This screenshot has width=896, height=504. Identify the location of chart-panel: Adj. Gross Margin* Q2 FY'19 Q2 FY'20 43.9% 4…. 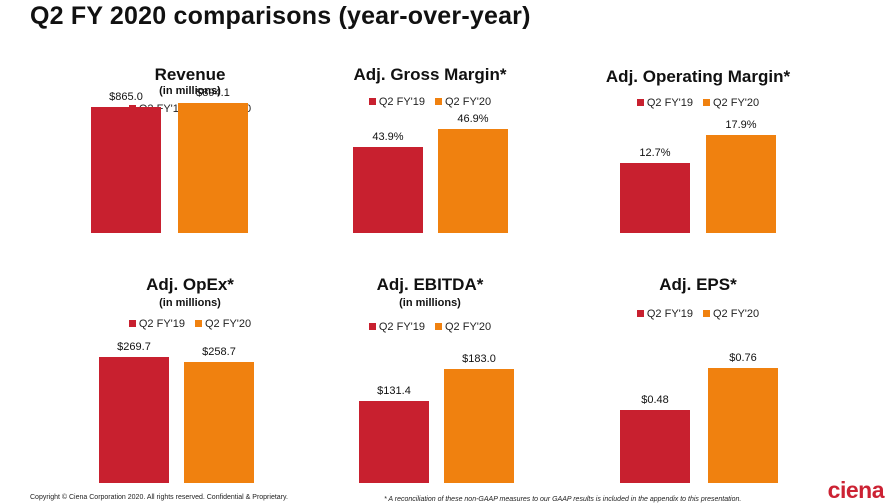
(430, 170).